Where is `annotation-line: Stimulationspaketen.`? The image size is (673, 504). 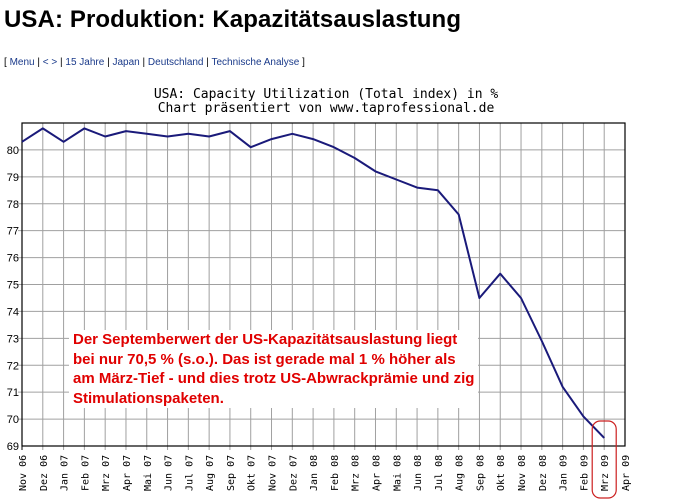
annotation-line: Stimulationspaketen. is located at coordinates (148, 398).